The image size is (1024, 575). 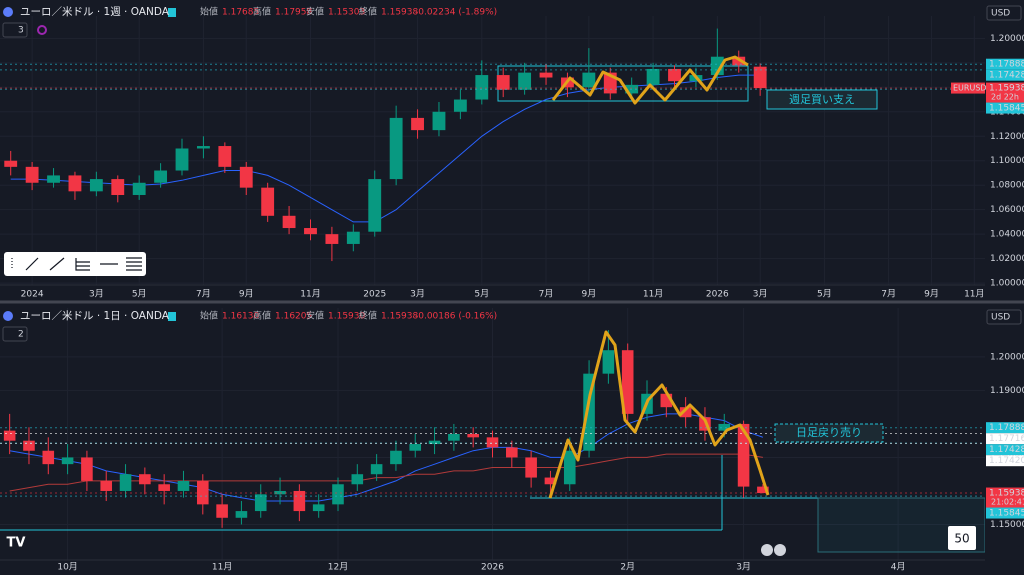 What do you see at coordinates (962, 538) in the screenshot?
I see `badge` at bounding box center [962, 538].